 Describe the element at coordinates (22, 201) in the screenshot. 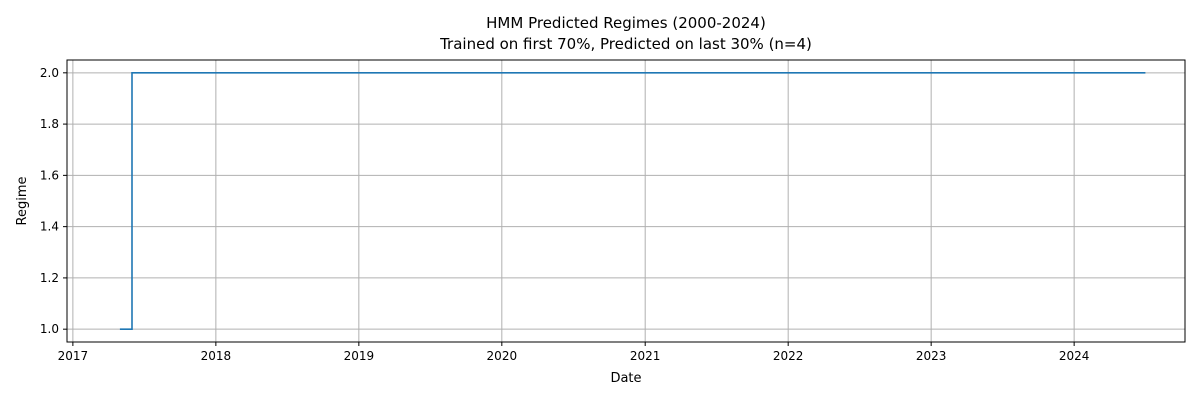

I see `y-axis-label: Regime` at that location.